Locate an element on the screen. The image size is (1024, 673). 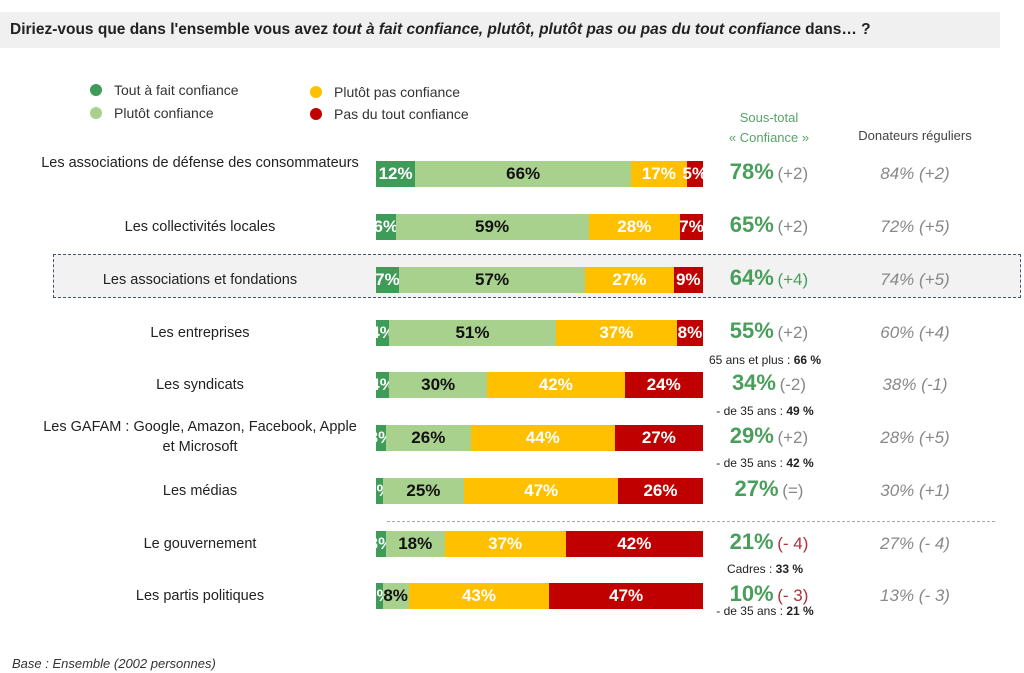
segment-pas-du-tout: 26% is located at coordinates (660, 491).